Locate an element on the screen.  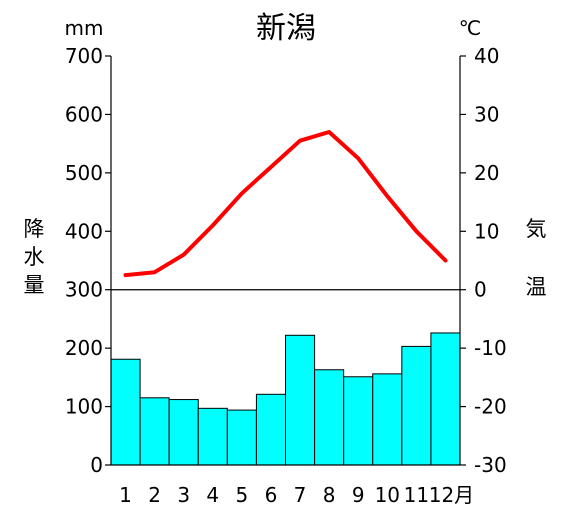
right-tick-label-20: 20 is located at coordinates (486, 173).